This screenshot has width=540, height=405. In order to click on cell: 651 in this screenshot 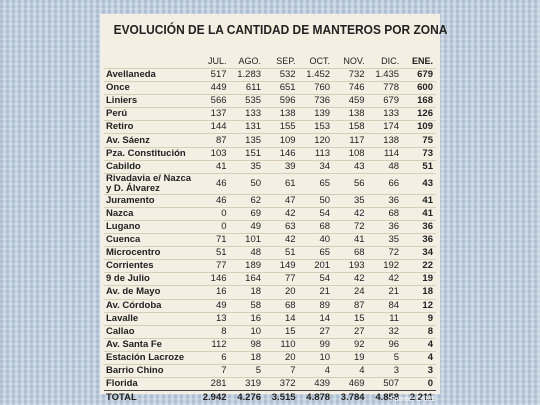, I will do `click(281, 88)`.